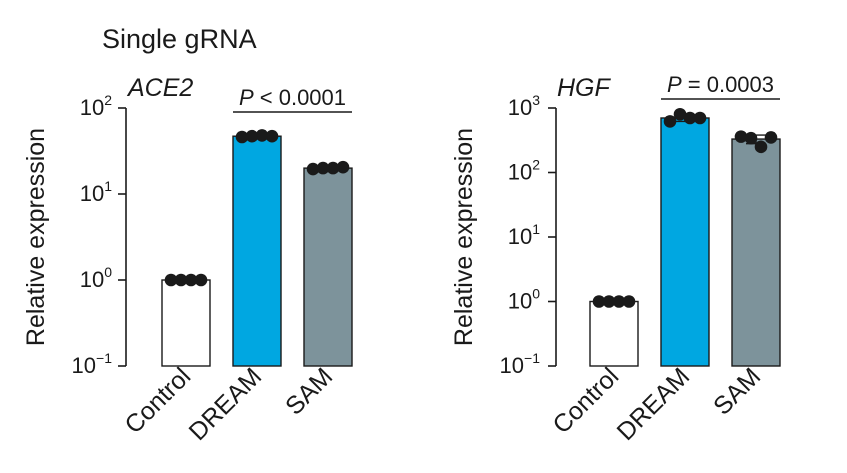 Image resolution: width=847 pixels, height=473 pixels. What do you see at coordinates (292, 97) in the screenshot?
I see `significance-label: P < 0.0001` at bounding box center [292, 97].